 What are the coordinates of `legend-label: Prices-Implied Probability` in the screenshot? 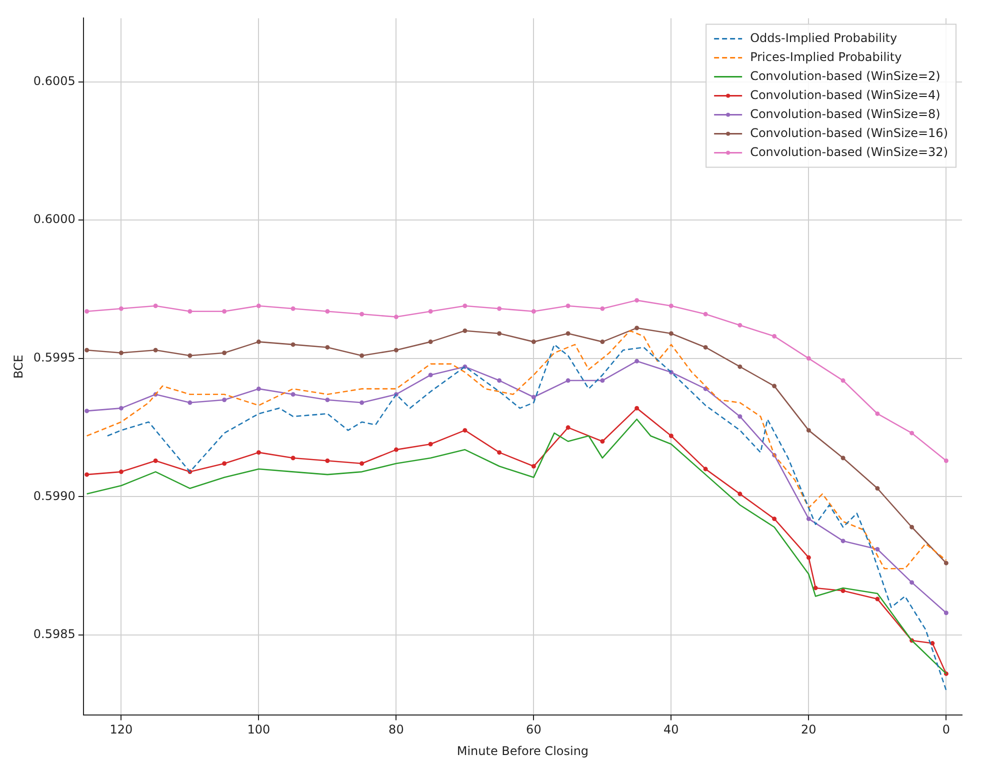 It's located at (826, 57).